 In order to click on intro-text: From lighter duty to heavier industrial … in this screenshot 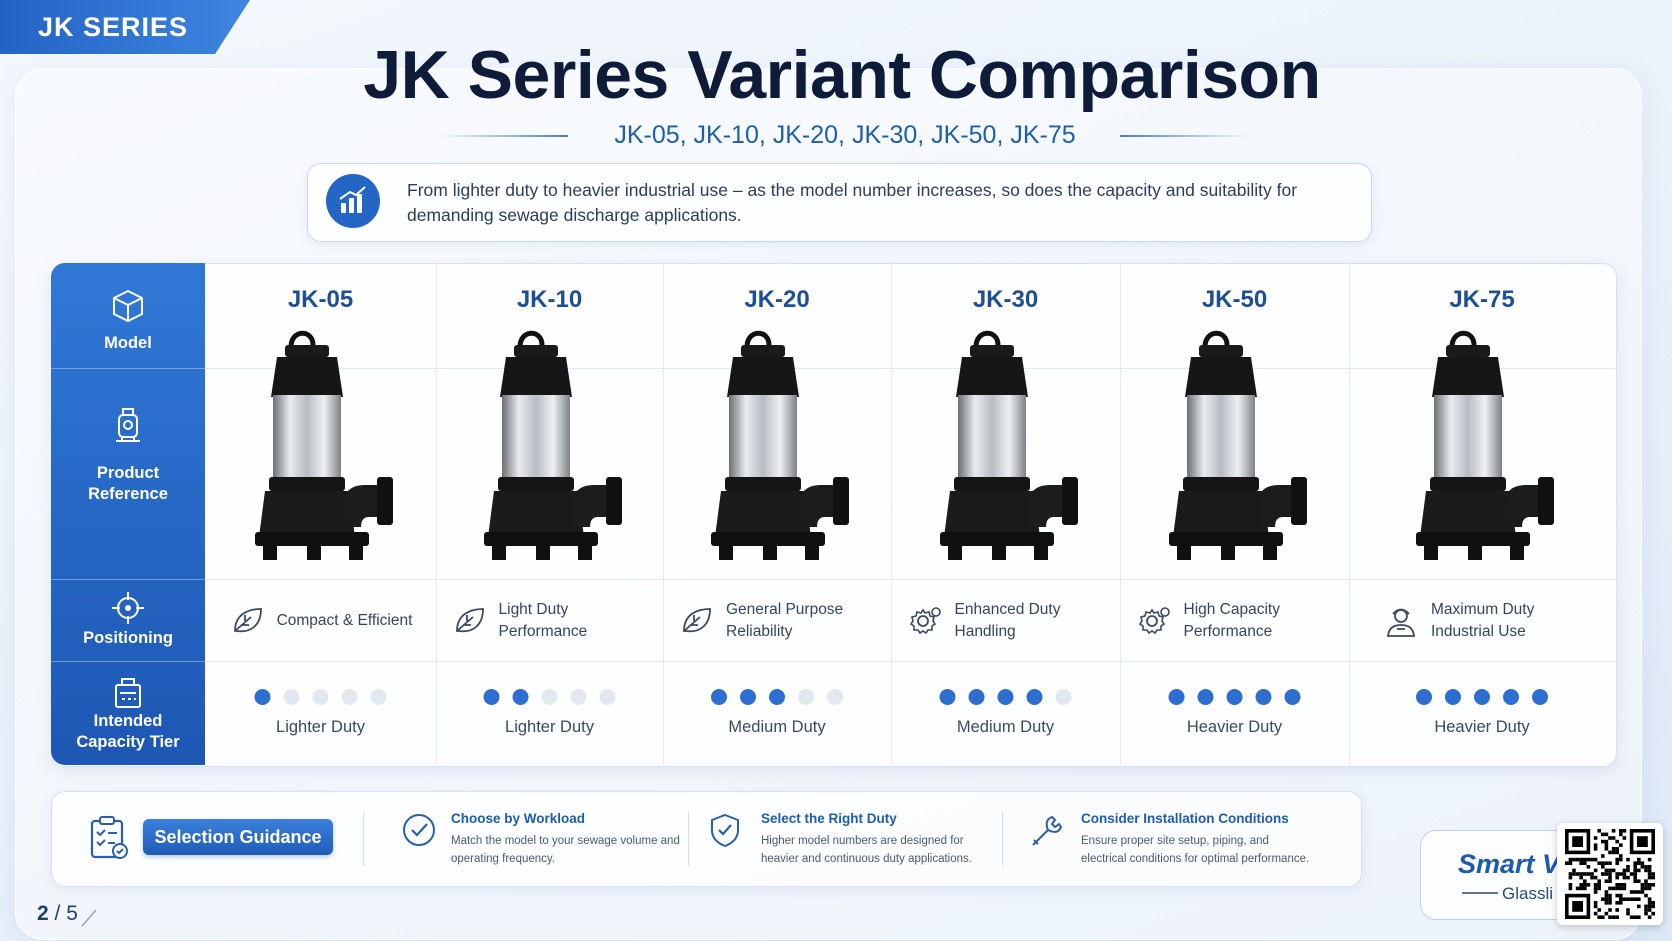, I will do `click(852, 202)`.